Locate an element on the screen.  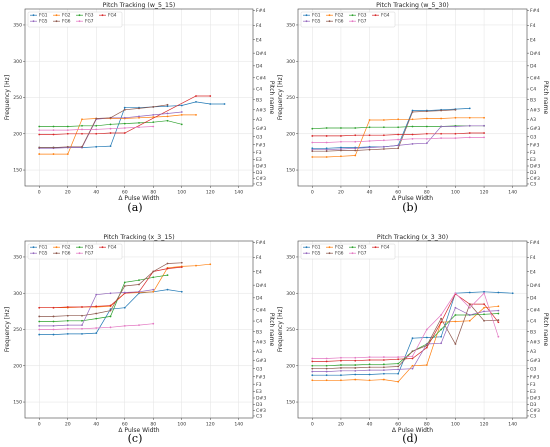
x-tick-label: 140 is located at coordinates (238, 425).